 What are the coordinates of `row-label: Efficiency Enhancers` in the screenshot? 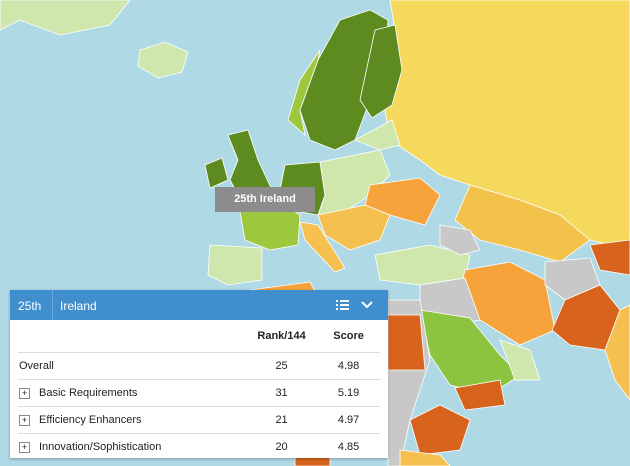 It's located at (90, 420).